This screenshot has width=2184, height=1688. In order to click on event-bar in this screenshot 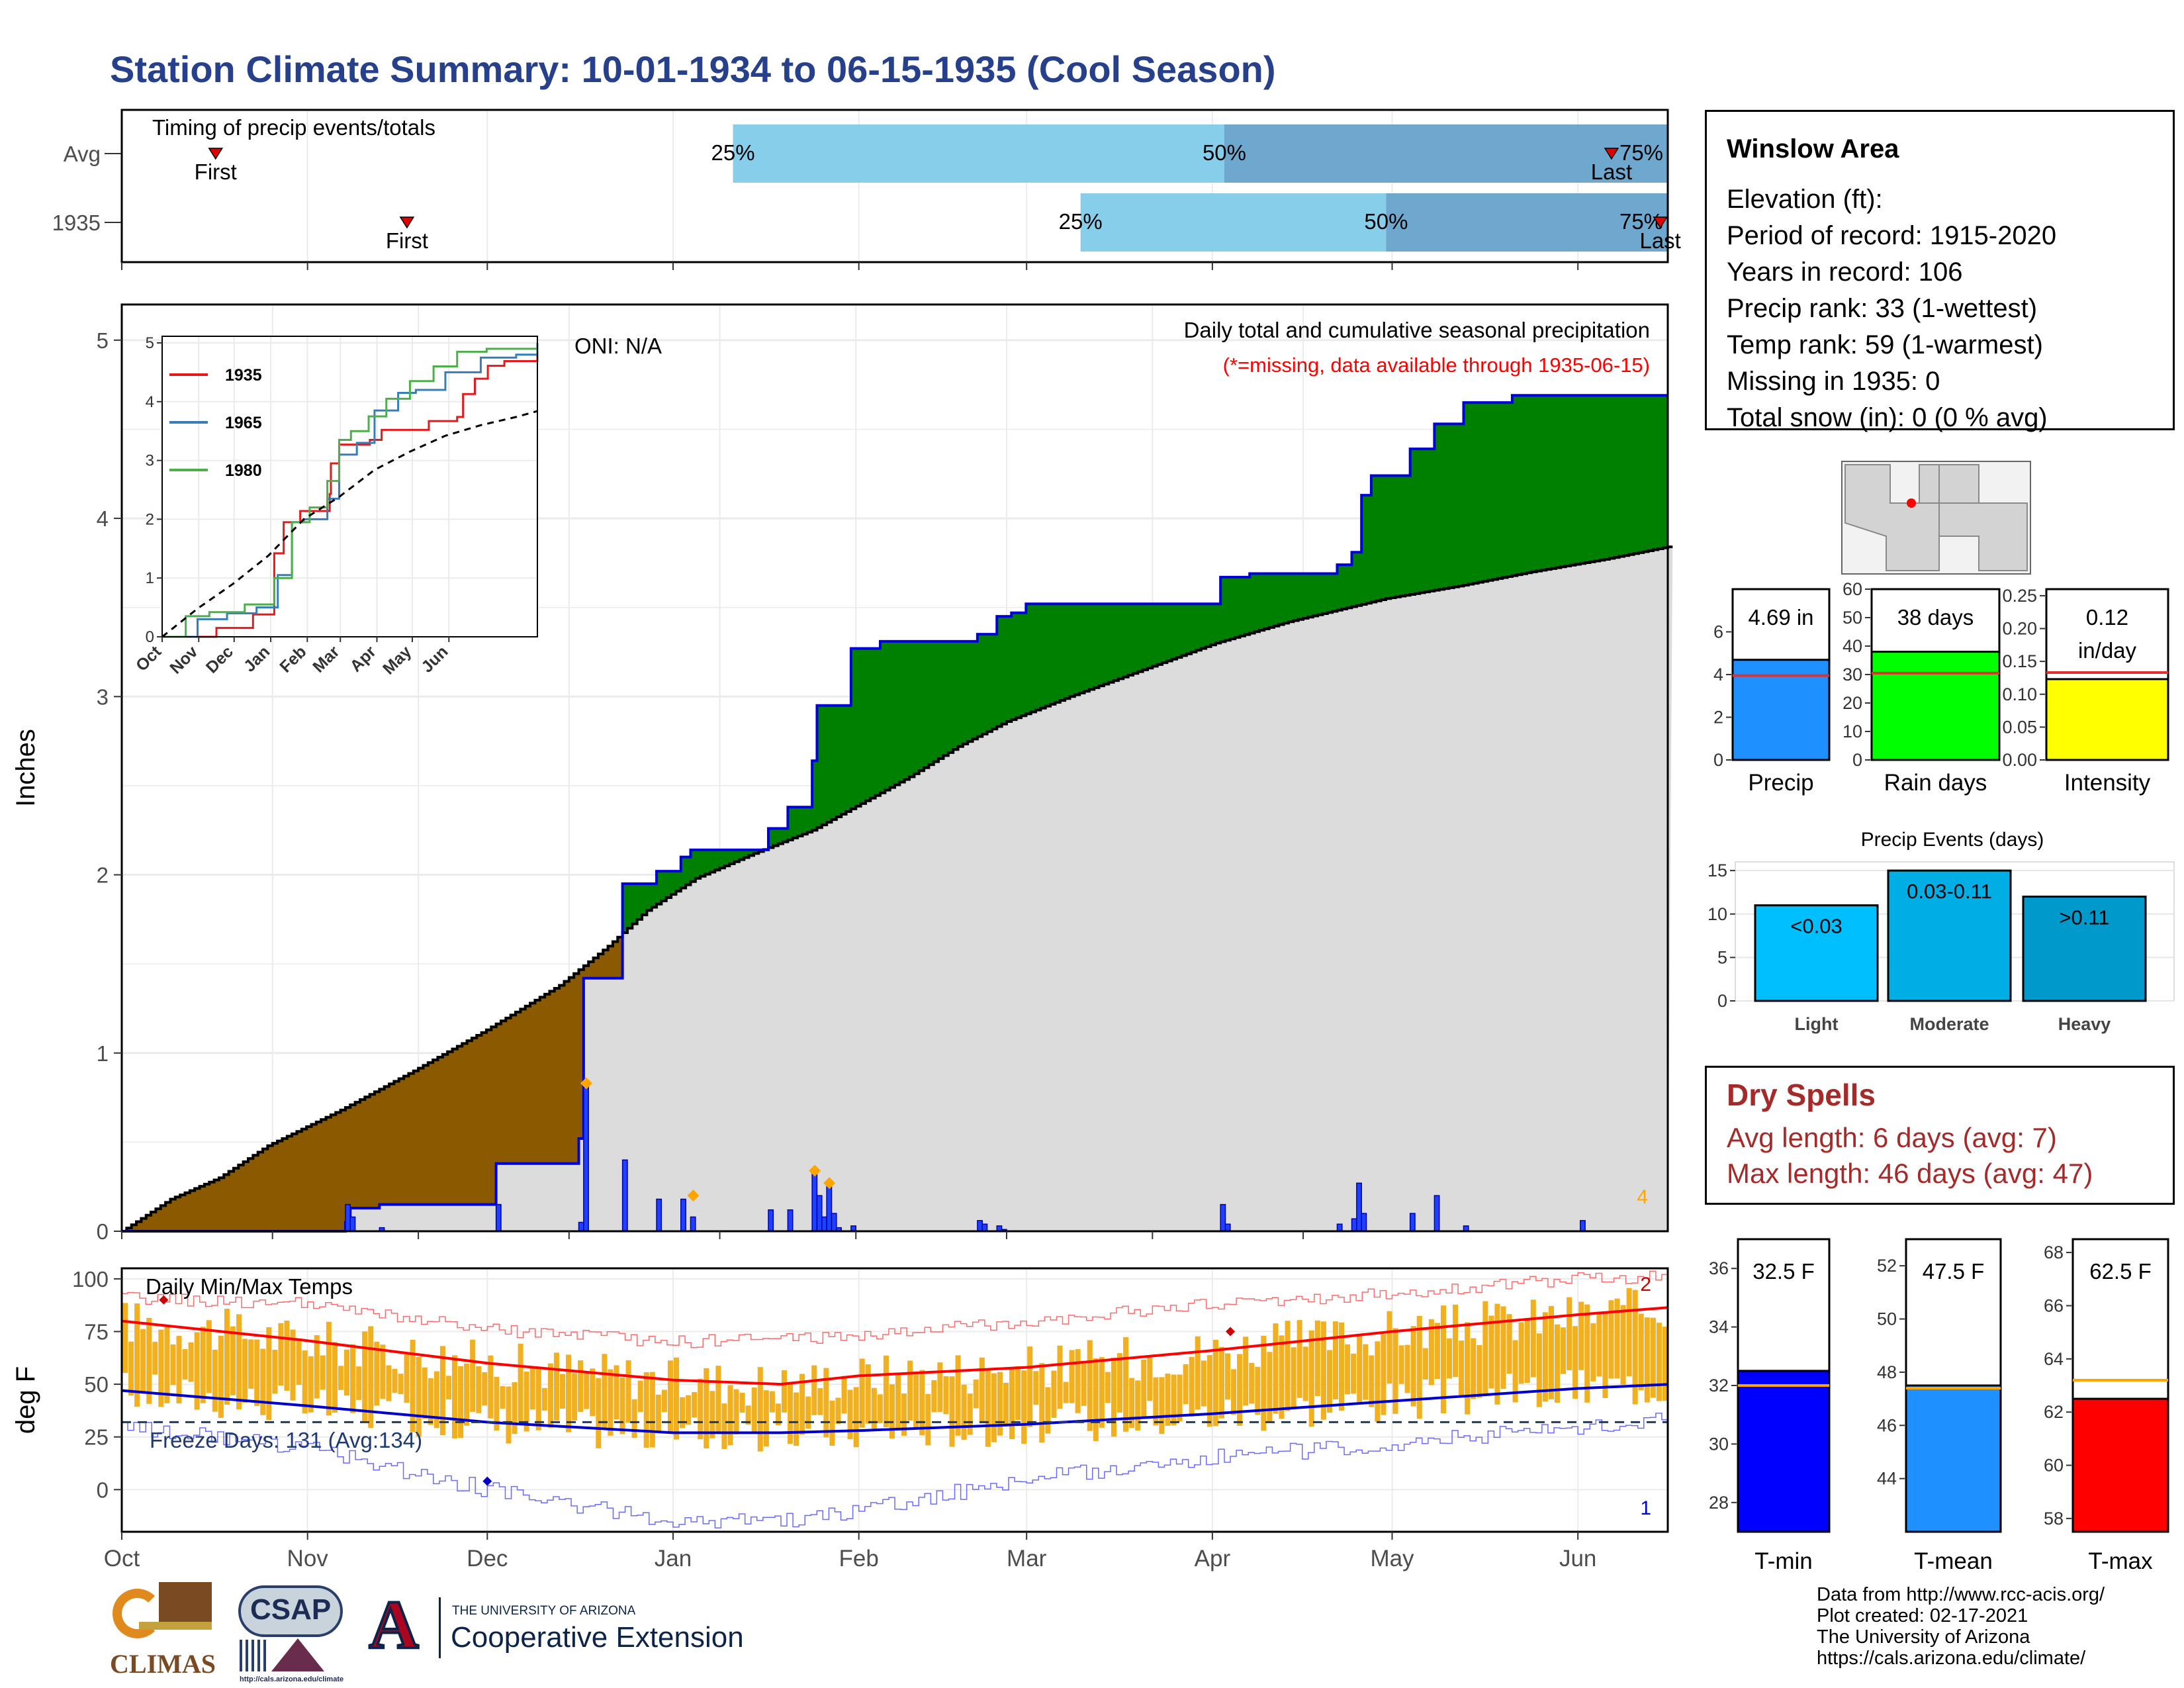, I will do `click(2084, 949)`.